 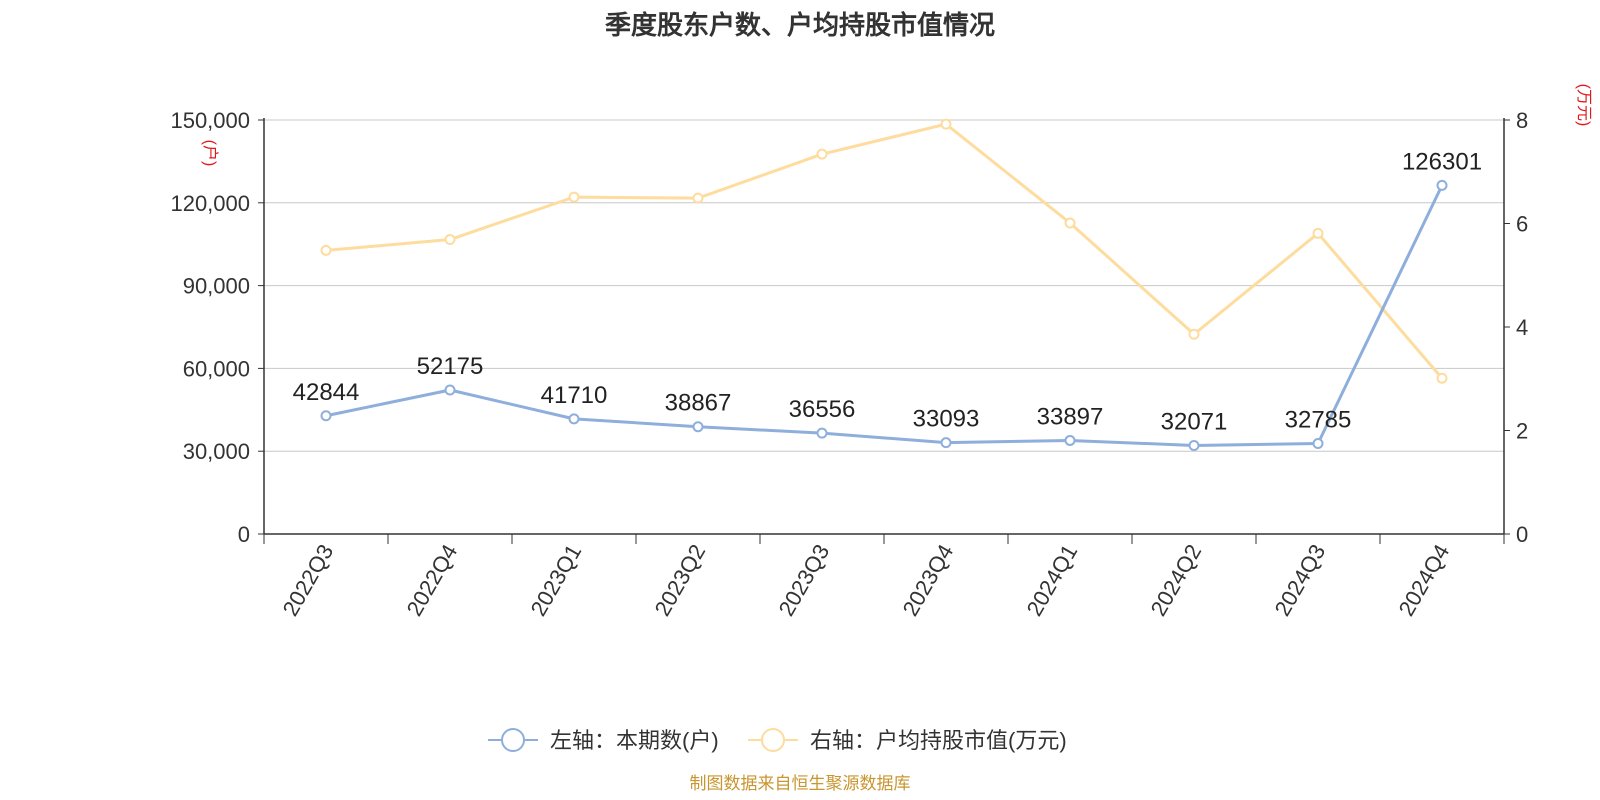 I want to click on data-label: 33093, so click(x=946, y=419).